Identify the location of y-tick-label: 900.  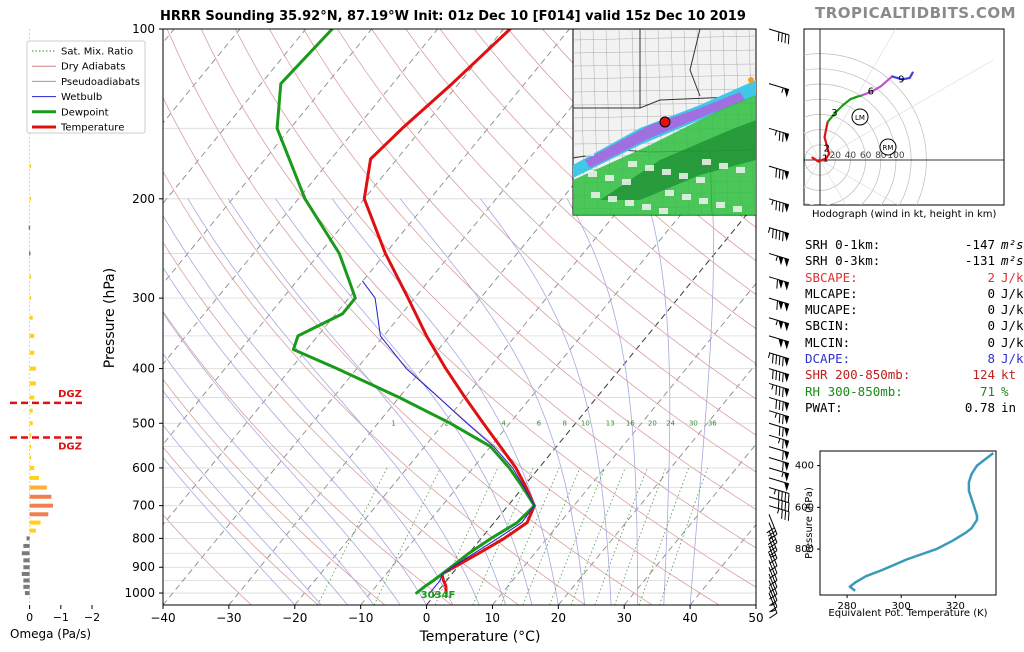
(143, 567).